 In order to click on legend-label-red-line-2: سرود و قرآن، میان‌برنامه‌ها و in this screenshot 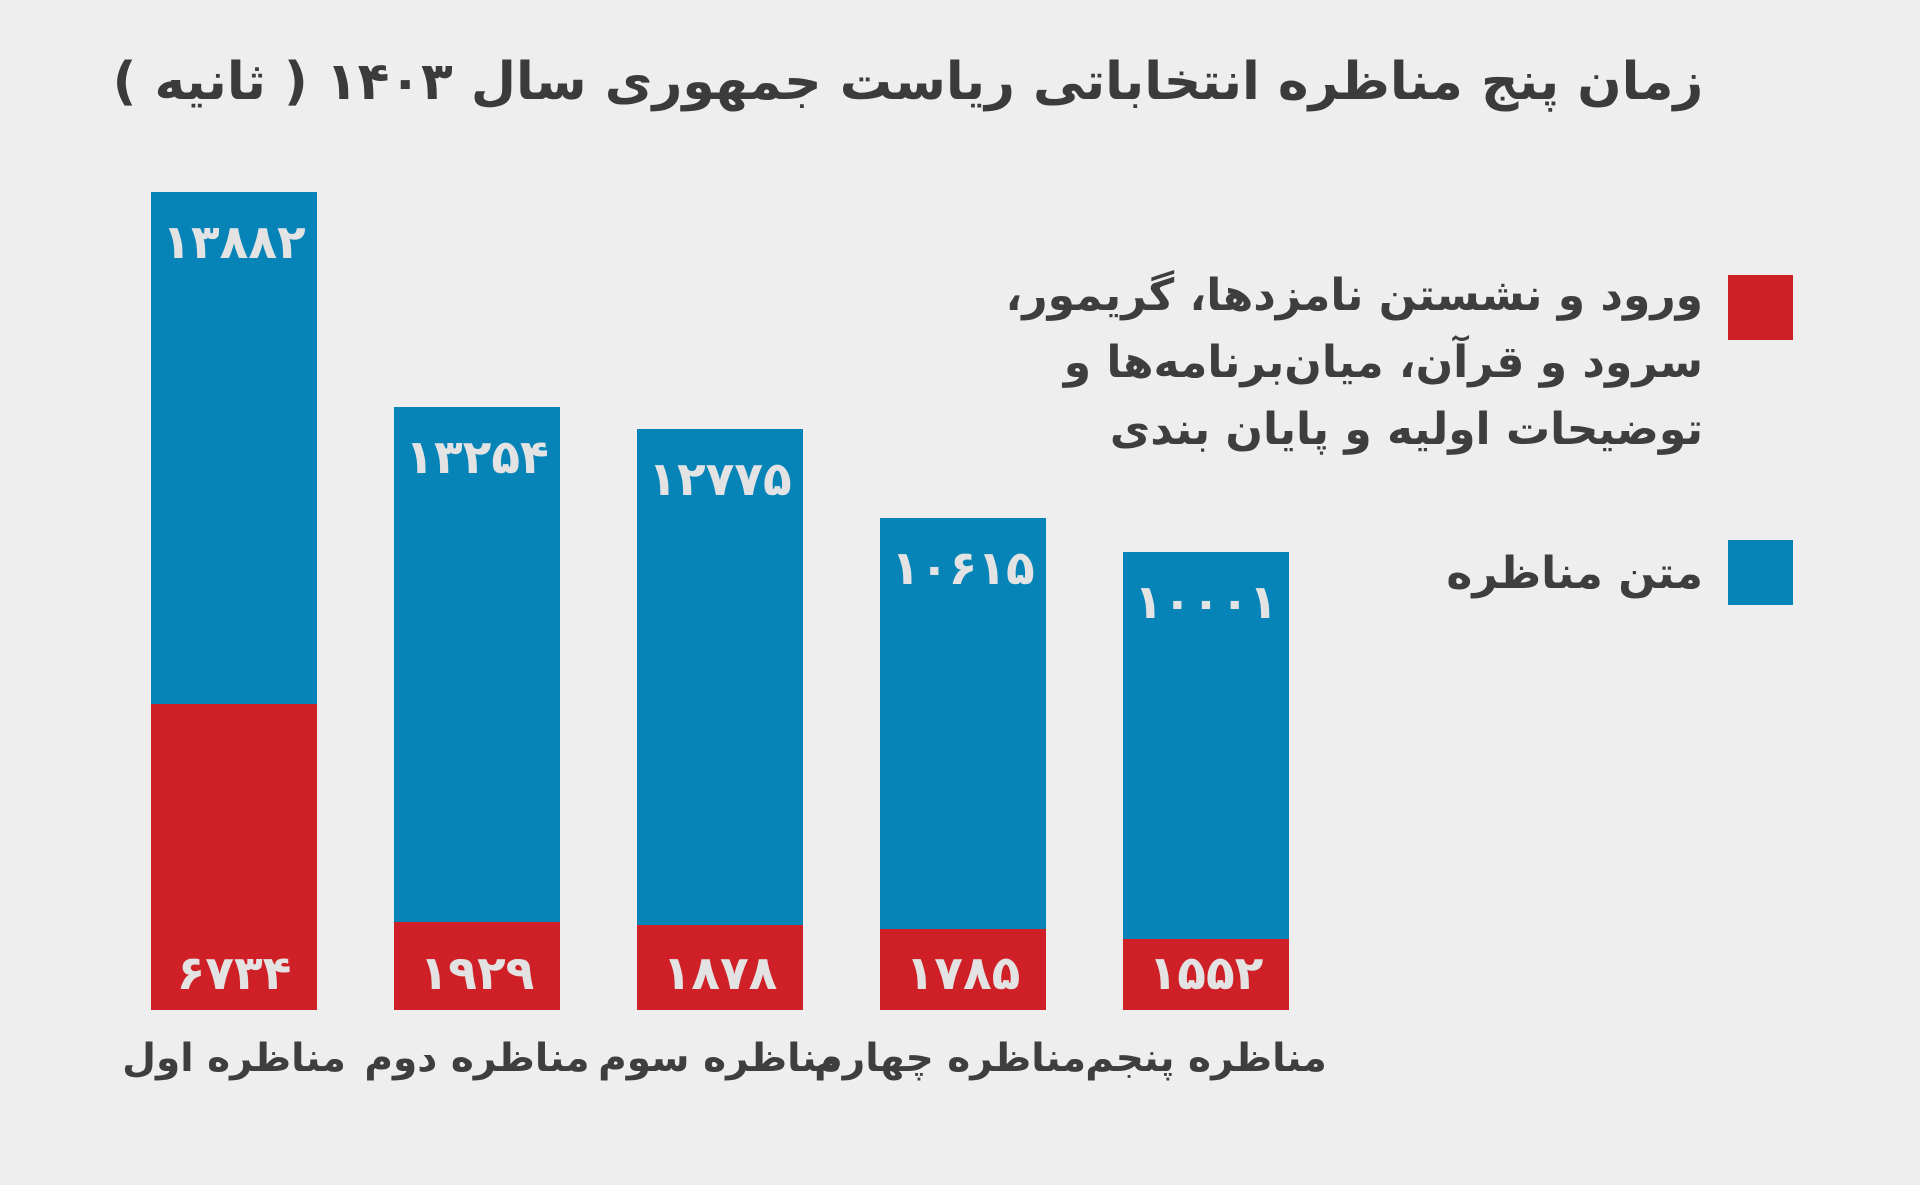, I will do `click(1383, 362)`.